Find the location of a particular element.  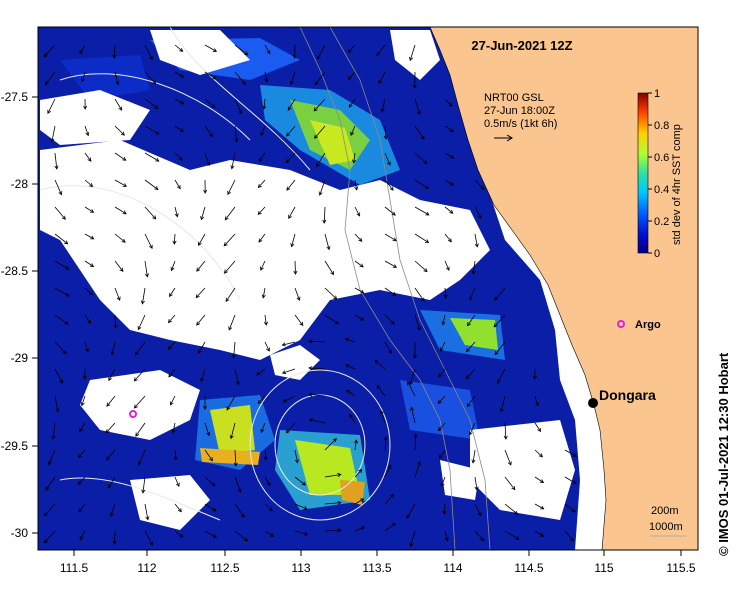

colorbar-tick-label: 0.4 is located at coordinates (661, 190).